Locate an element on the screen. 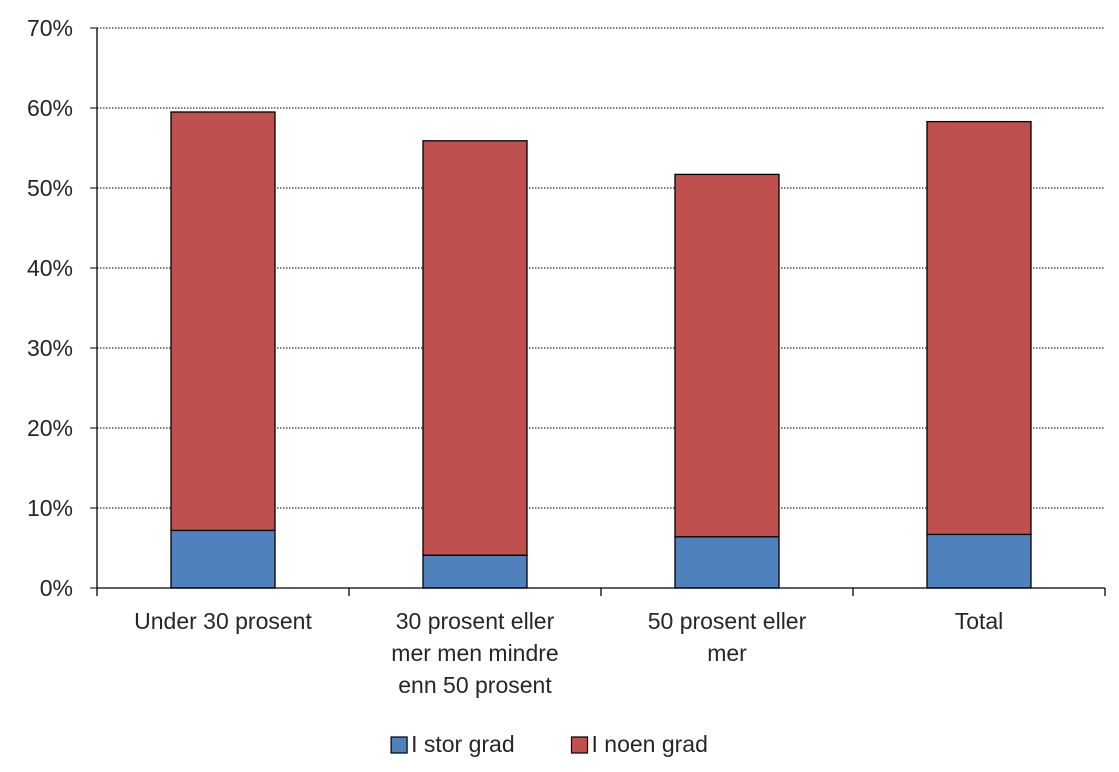 This screenshot has height=772, width=1119. y-tick-label: 10% is located at coordinates (50, 508).